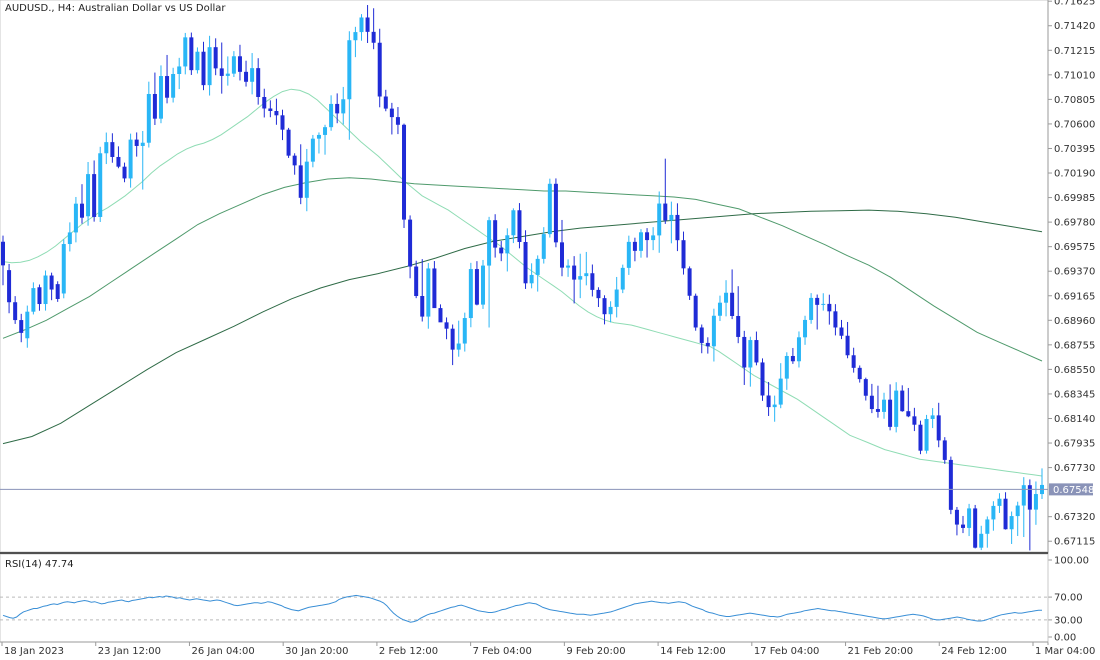 Image resolution: width=1100 pixels, height=660 pixels. Describe the element at coordinates (1074, 124) in the screenshot. I see `price-tick-label: 0.70600` at that location.